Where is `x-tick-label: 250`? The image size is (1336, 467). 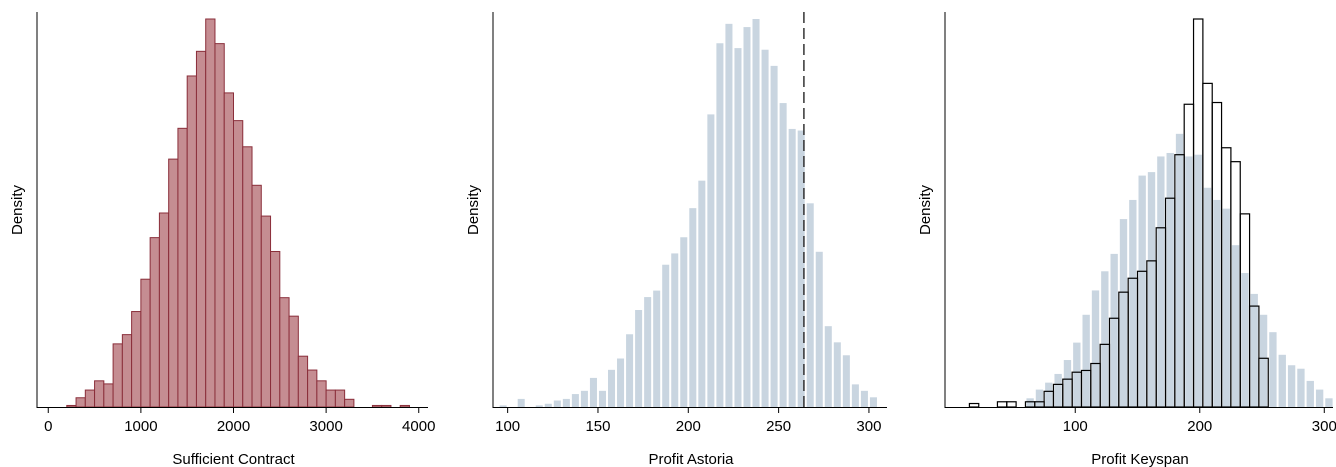
x-tick-label: 250 is located at coordinates (778, 426).